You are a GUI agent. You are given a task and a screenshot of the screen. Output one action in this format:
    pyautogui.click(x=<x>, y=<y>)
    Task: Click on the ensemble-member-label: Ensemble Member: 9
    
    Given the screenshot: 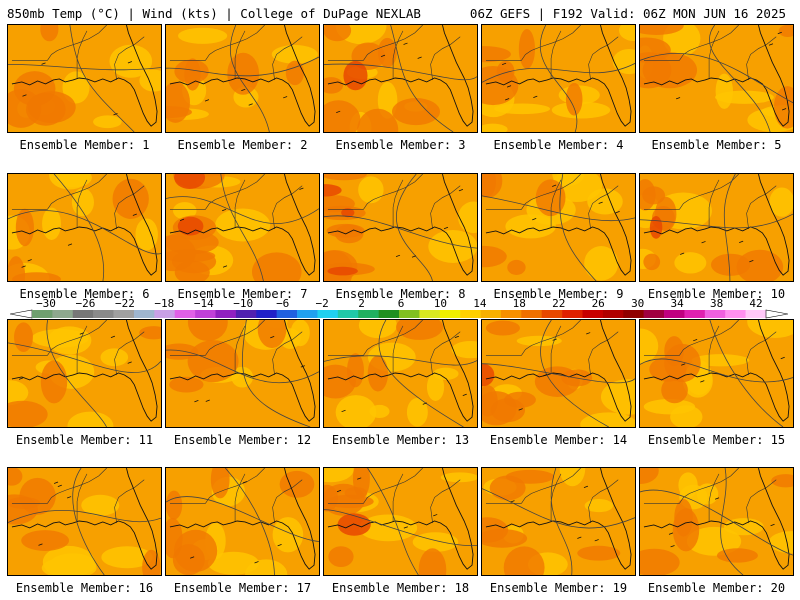 What is the action you would take?
    pyautogui.click(x=558, y=294)
    